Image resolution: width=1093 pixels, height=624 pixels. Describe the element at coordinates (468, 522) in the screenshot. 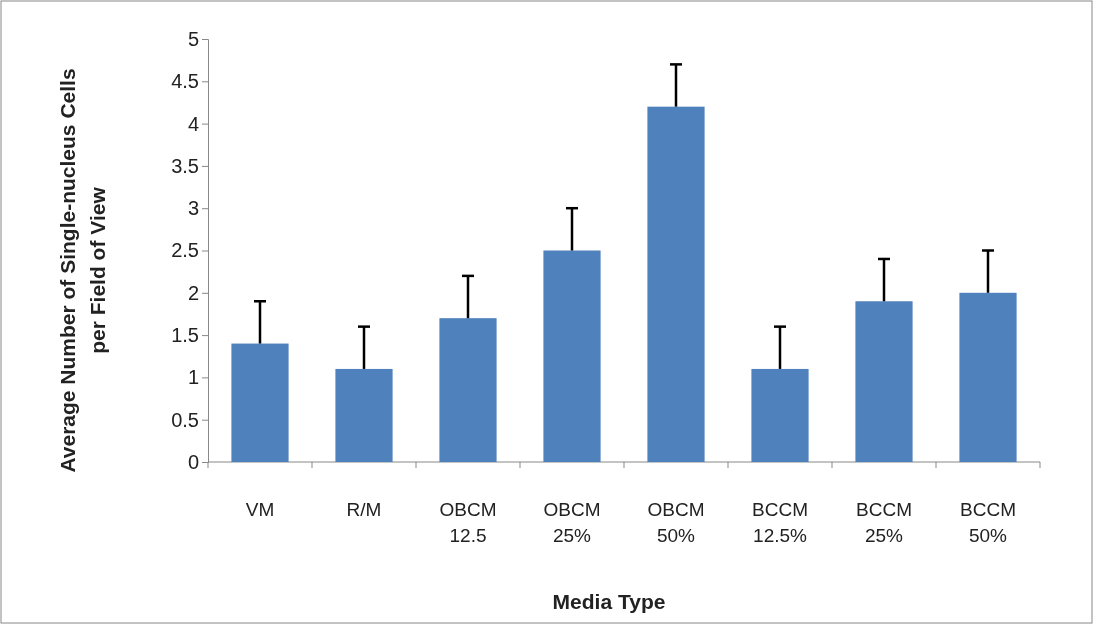

I see `x-tick-label: OBCM 12.5` at that location.